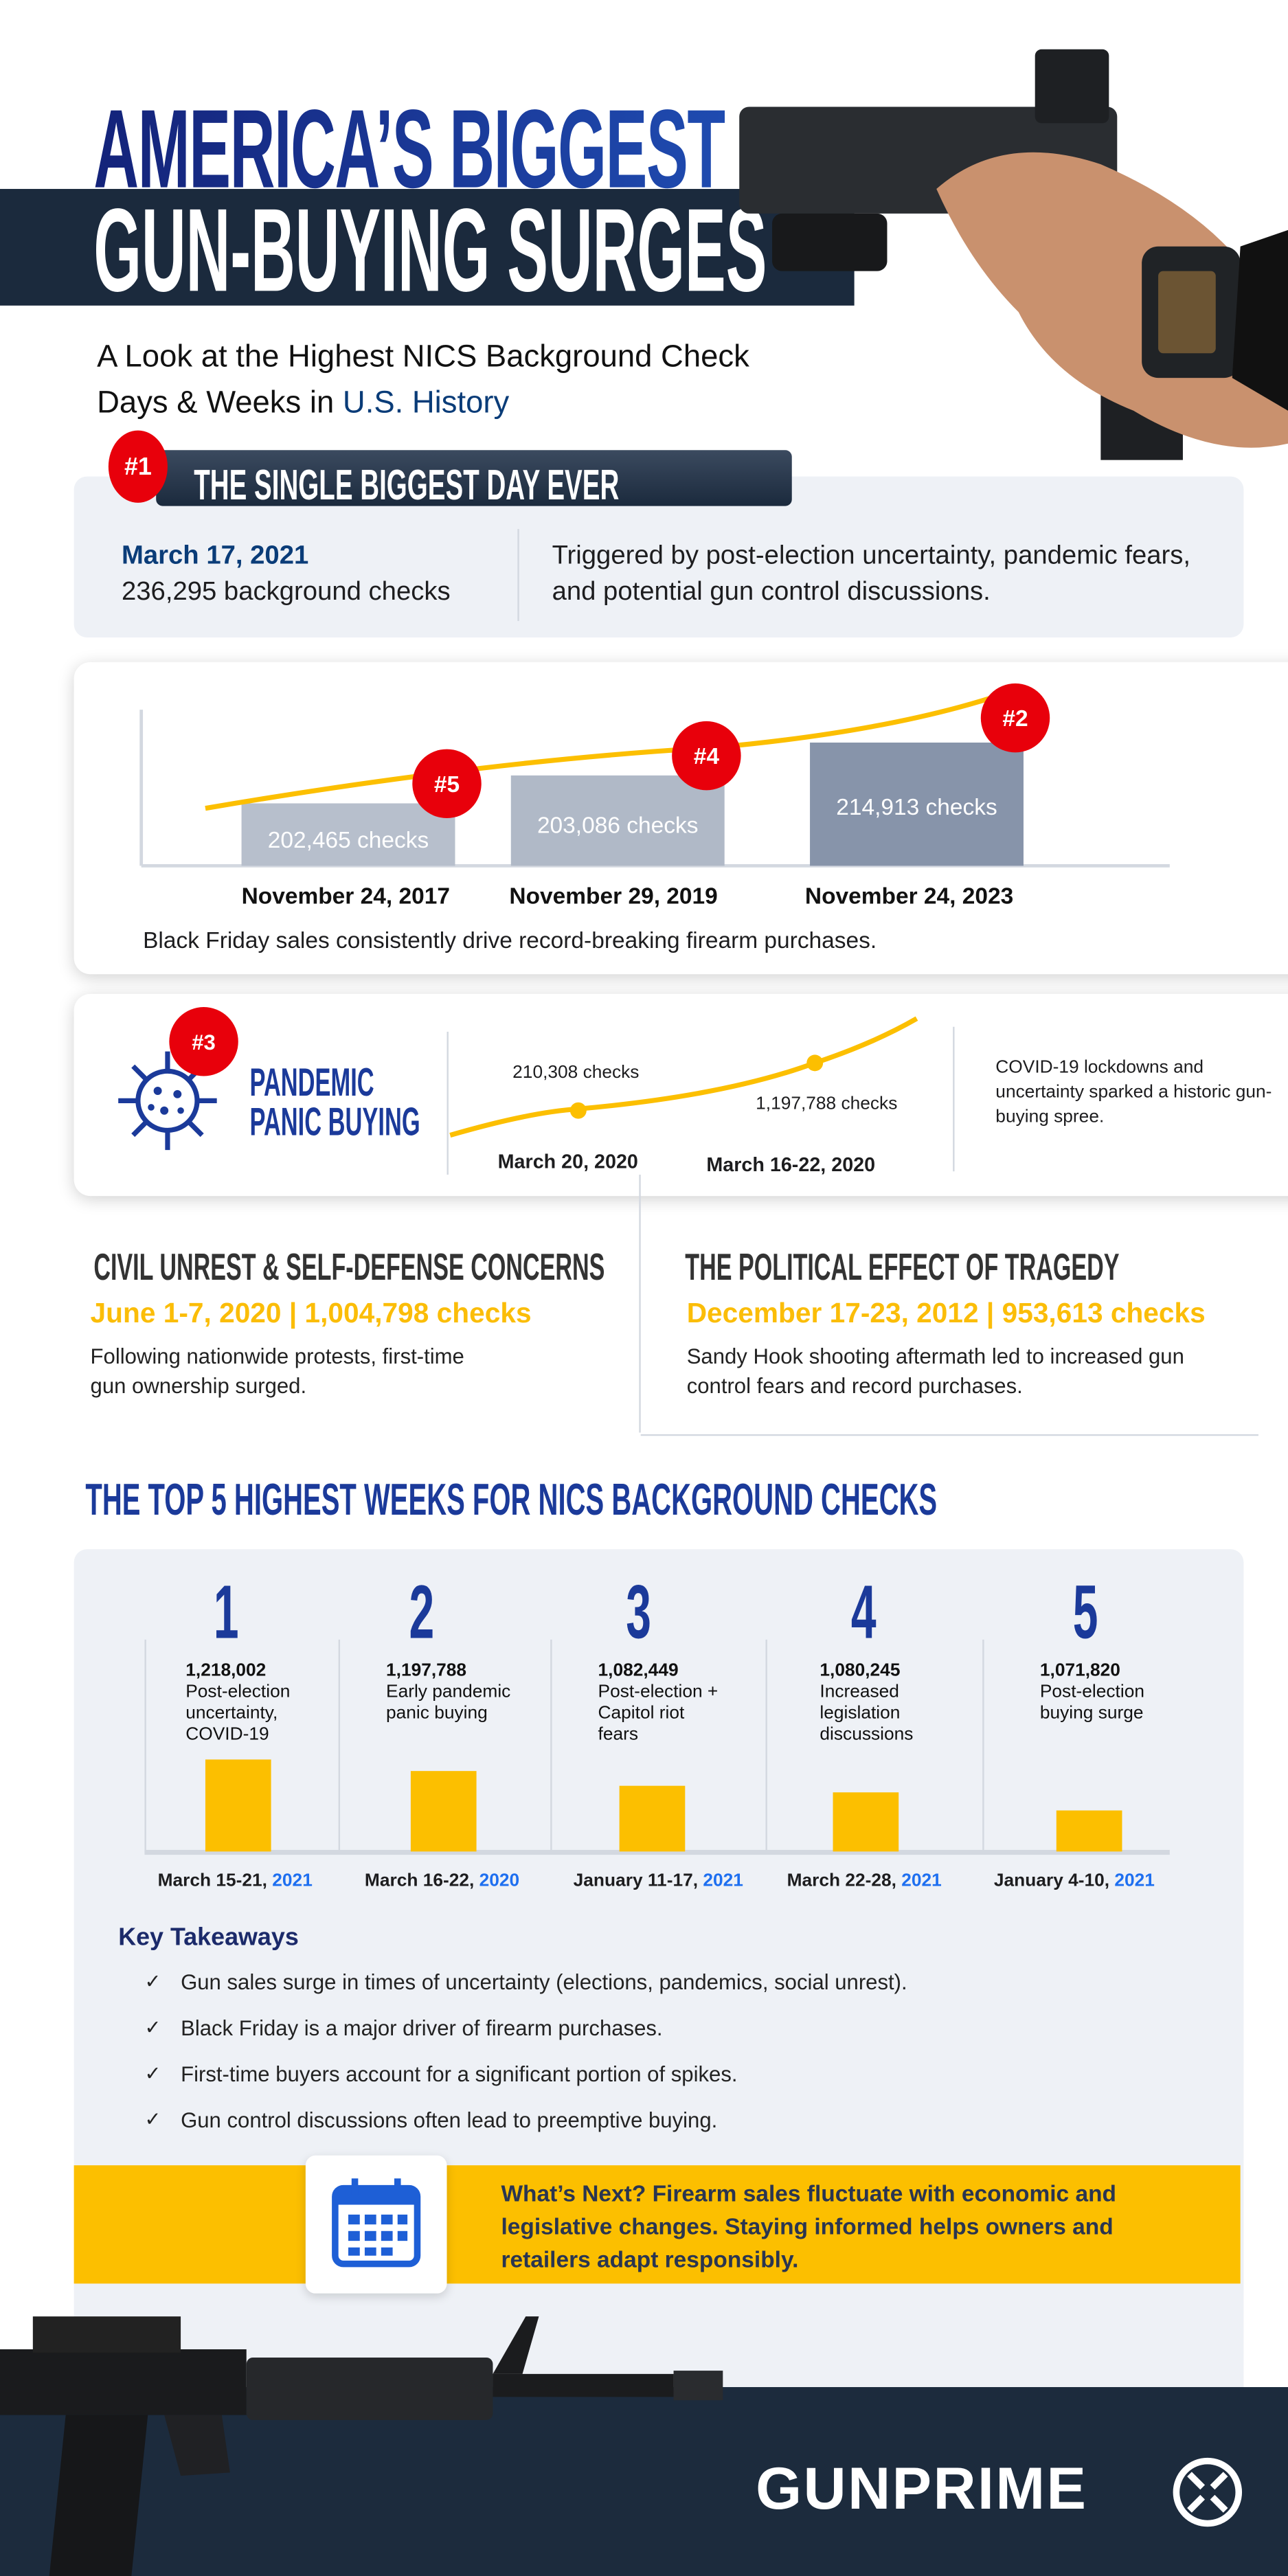  What do you see at coordinates (921, 2488) in the screenshot?
I see `gunprime-logo: GUNPRIME` at bounding box center [921, 2488].